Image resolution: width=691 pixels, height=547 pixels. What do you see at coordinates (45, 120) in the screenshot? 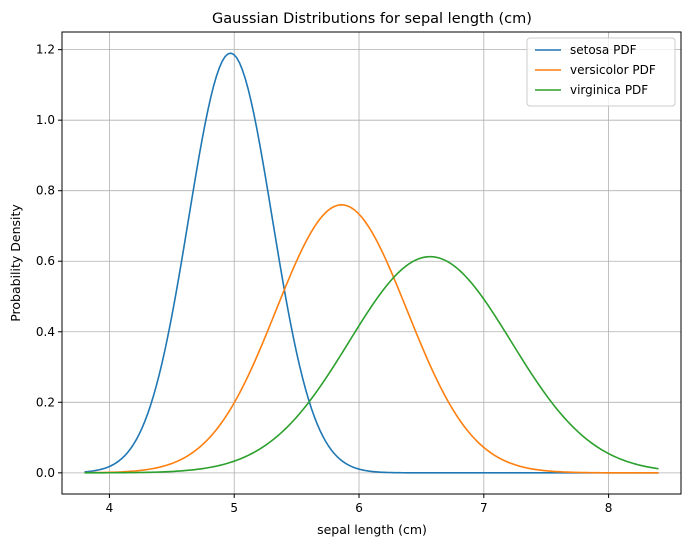
I see `y-tick-label: 1.0` at bounding box center [45, 120].